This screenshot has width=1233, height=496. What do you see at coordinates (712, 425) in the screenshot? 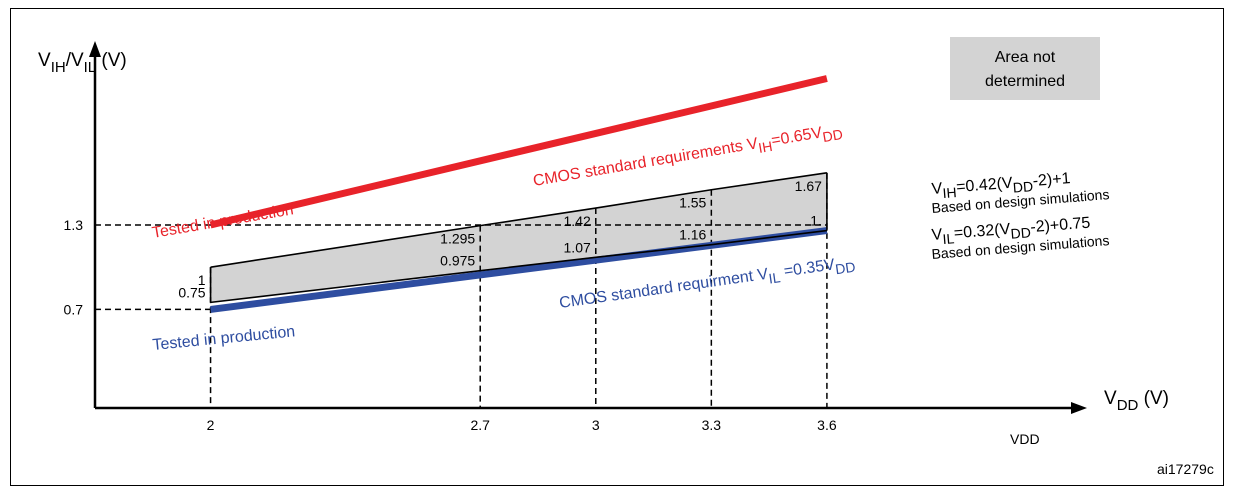
I see `x-tick-label: 3.3` at bounding box center [712, 425].